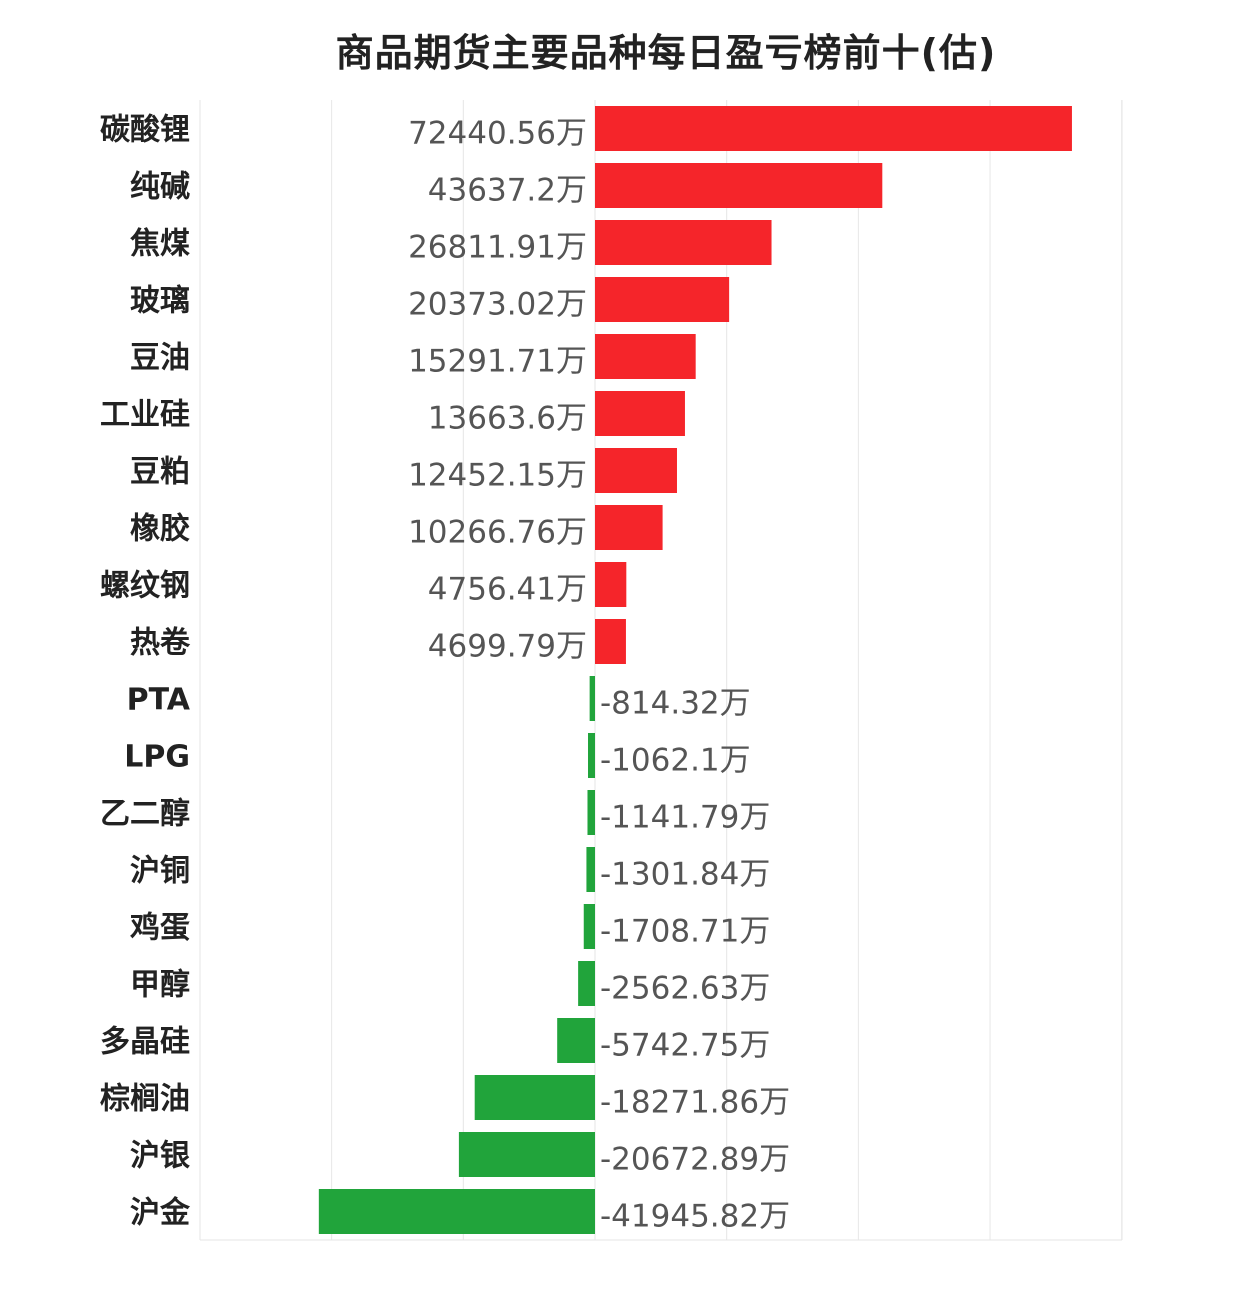 The image size is (1246, 1300). Describe the element at coordinates (160, 358) in the screenshot. I see `category-label: 豆油` at that location.